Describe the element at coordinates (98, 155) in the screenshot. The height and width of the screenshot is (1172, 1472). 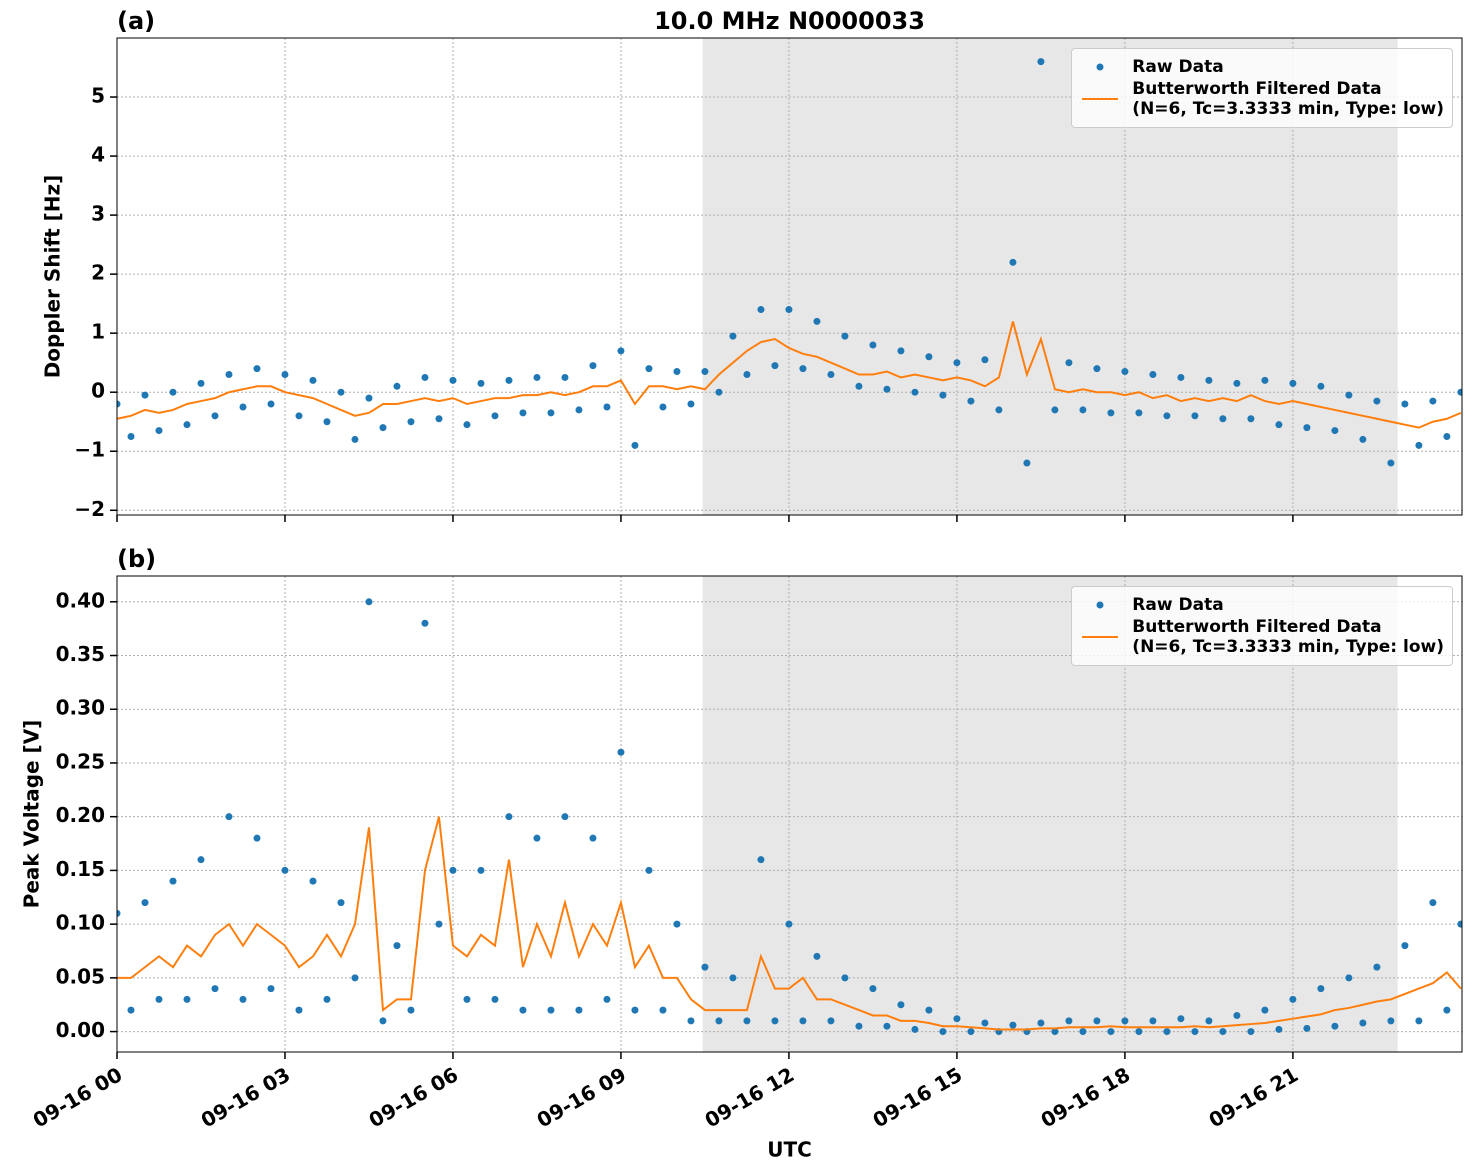
I see `y-tick-label: 4` at that location.